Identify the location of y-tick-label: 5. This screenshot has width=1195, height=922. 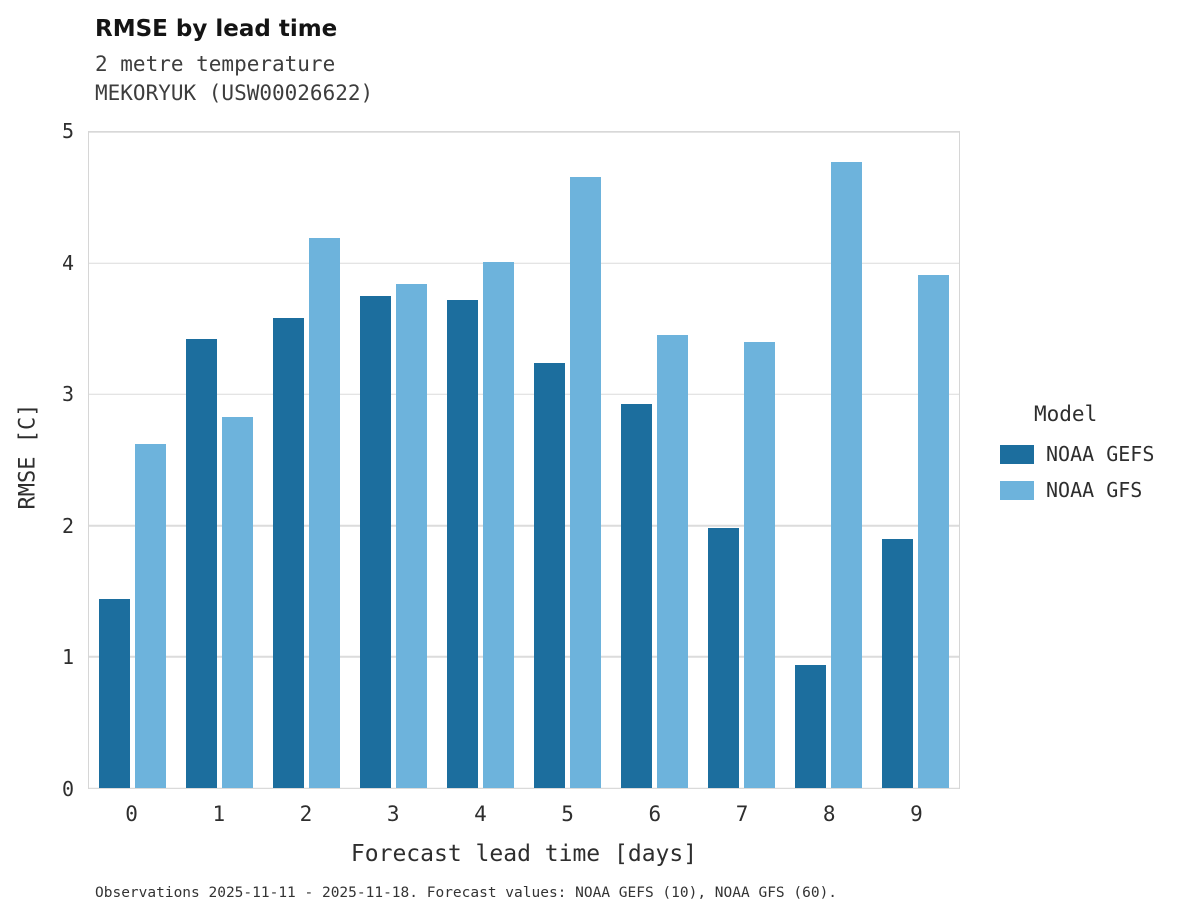
(67, 131).